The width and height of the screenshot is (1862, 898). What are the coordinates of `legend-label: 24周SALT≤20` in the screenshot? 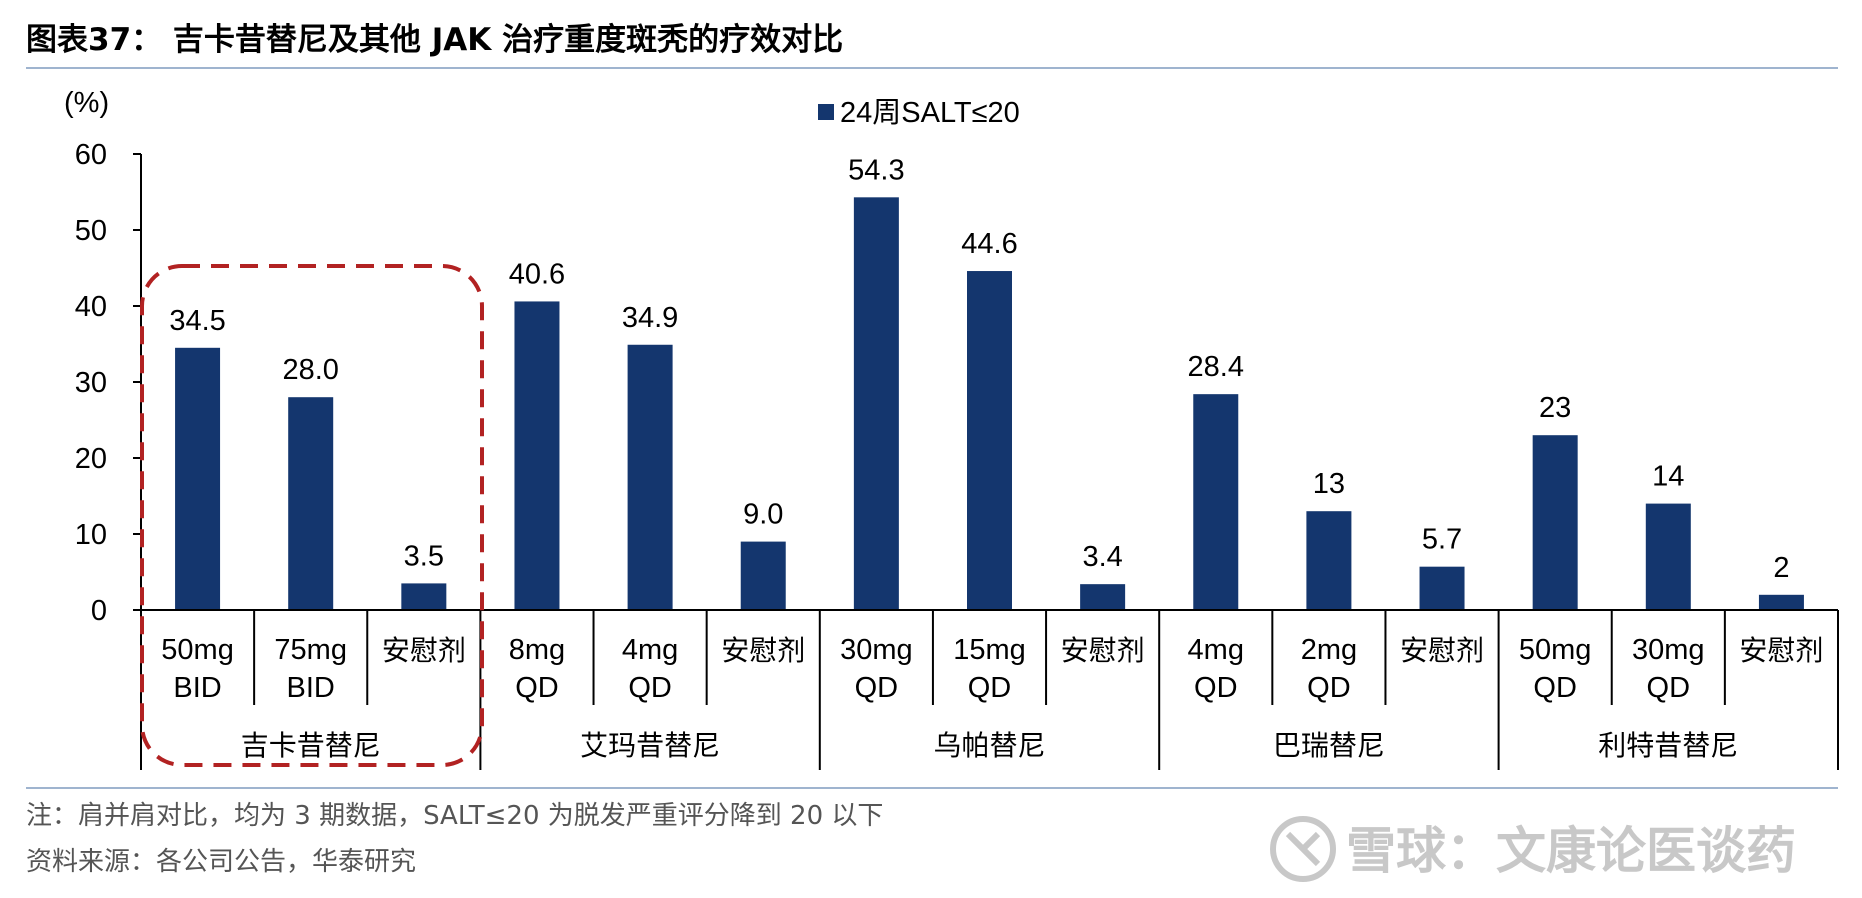 It's located at (930, 113).